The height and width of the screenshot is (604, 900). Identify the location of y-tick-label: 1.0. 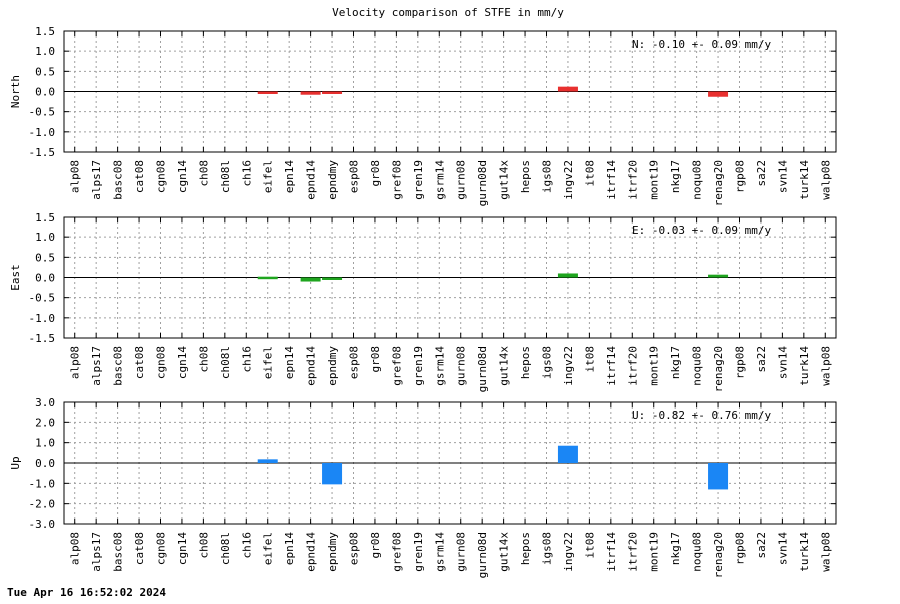
(45, 443).